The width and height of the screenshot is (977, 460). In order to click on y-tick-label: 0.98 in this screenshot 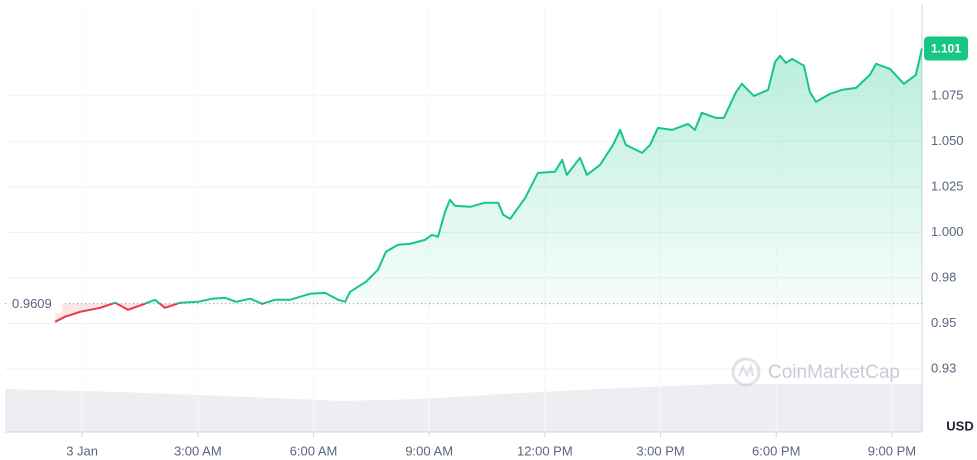, I will do `click(943, 276)`.